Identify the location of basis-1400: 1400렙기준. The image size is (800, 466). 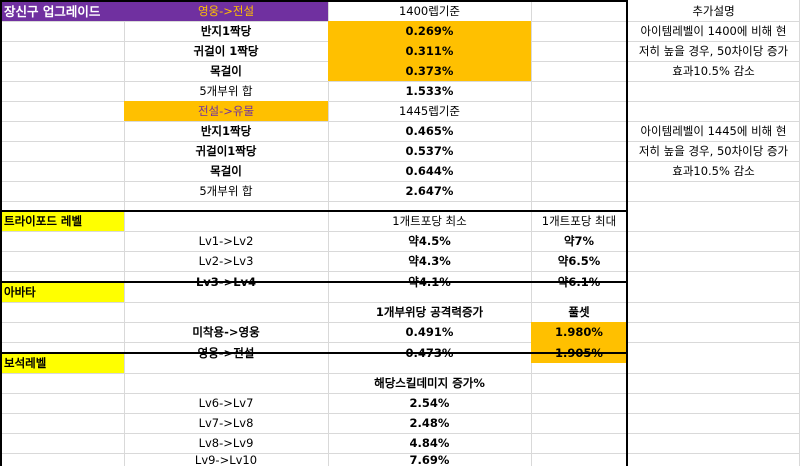
(429, 10).